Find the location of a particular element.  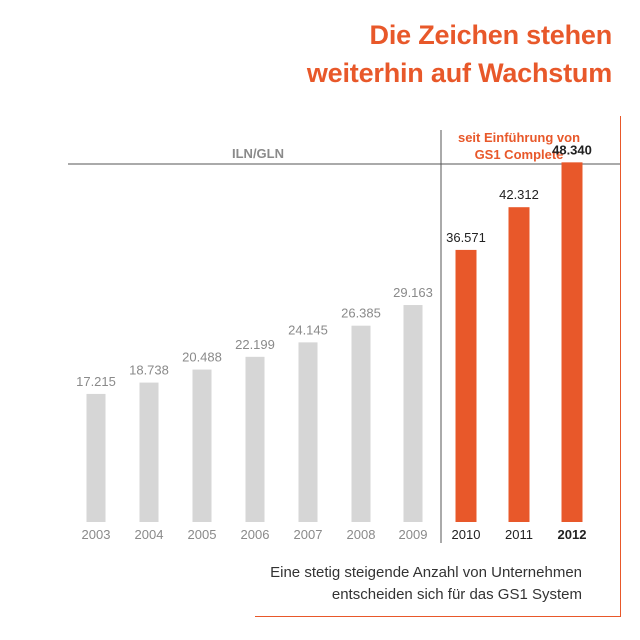

bar-2004 is located at coordinates (149, 452).